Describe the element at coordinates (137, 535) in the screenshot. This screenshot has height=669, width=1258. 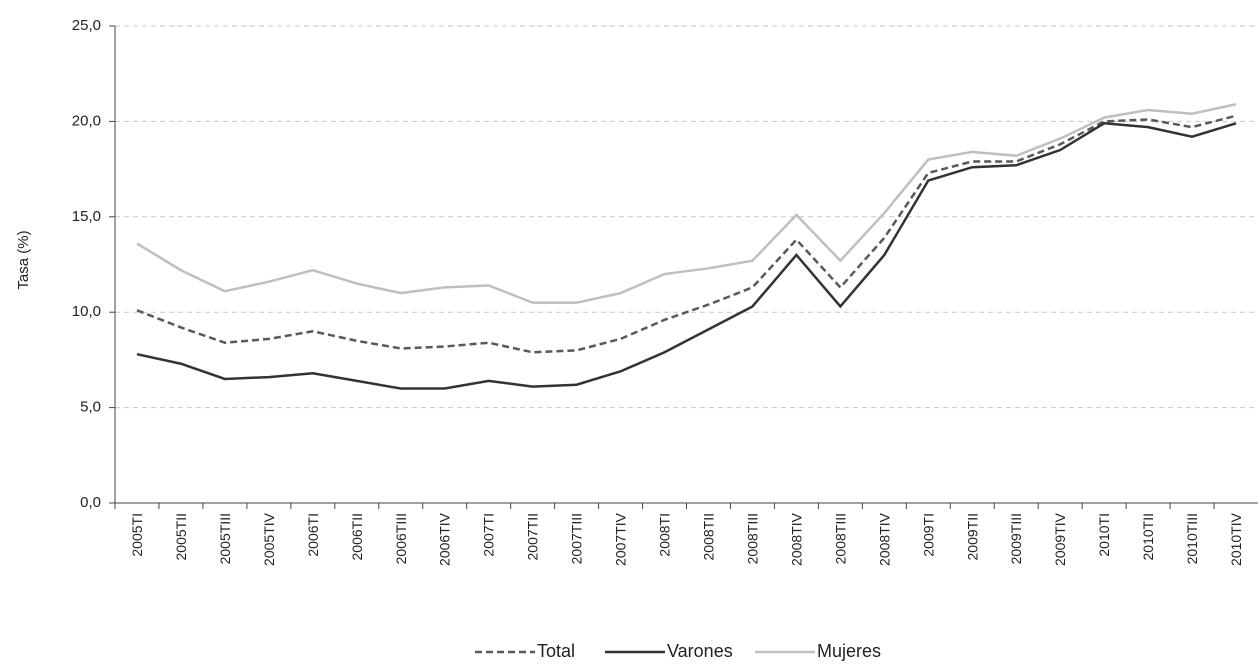
I see `x-tick-label: 2005TI` at that location.